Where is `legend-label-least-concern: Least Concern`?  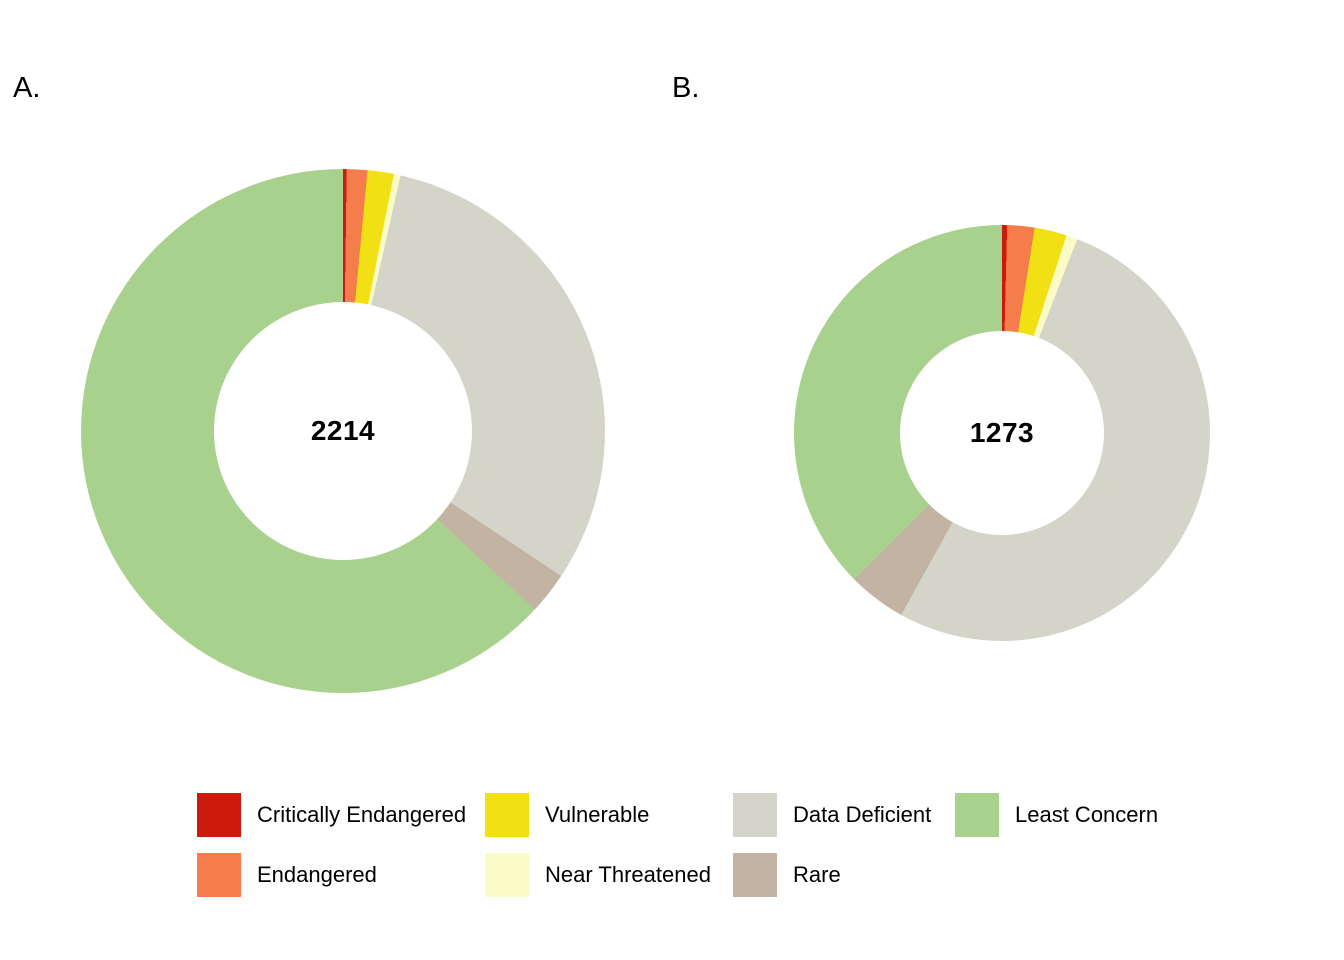
legend-label-least-concern: Least Concern is located at coordinates (1087, 814).